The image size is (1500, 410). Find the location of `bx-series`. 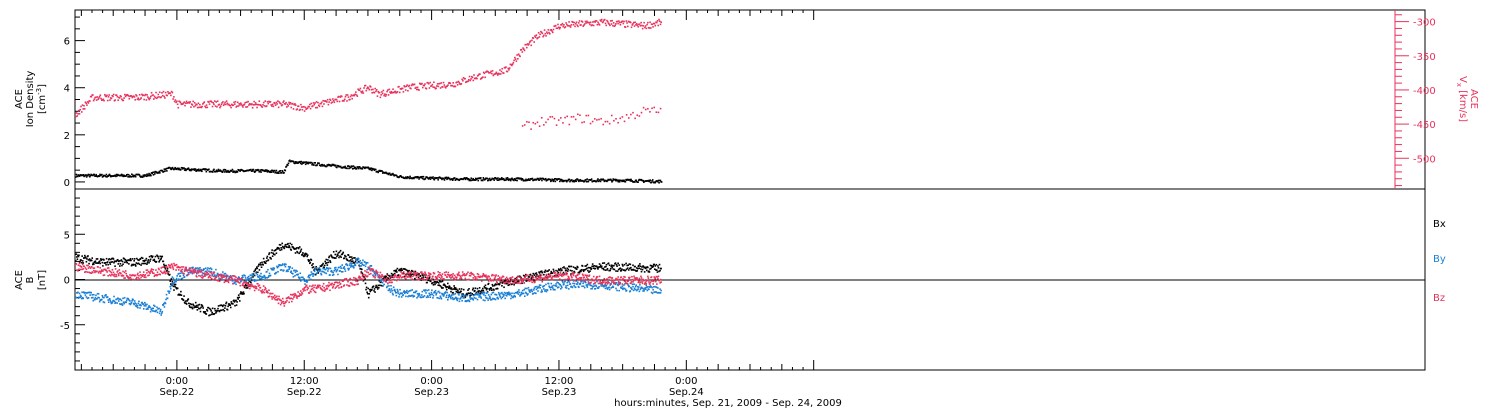

bx-series is located at coordinates (368, 279).